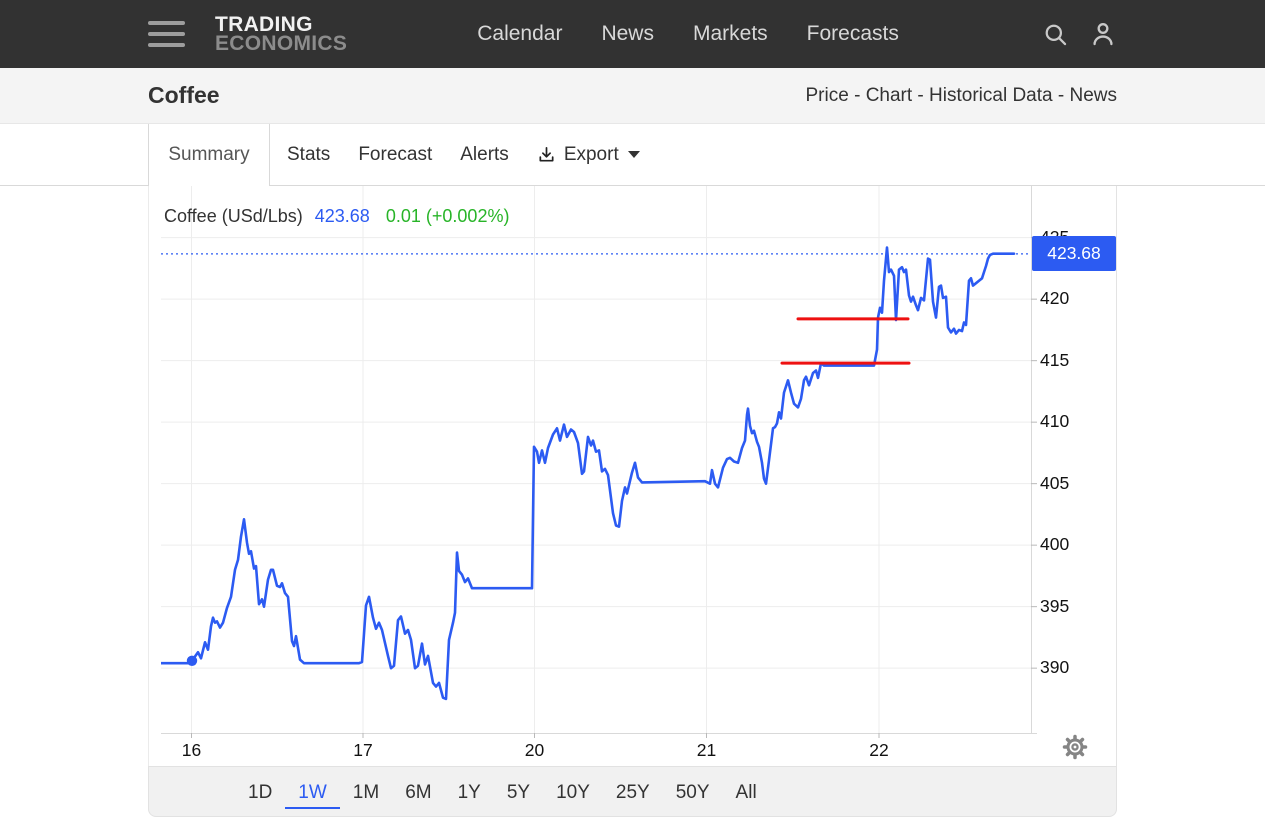 The height and width of the screenshot is (820, 1265). I want to click on range-button-5y: 5Y, so click(518, 792).